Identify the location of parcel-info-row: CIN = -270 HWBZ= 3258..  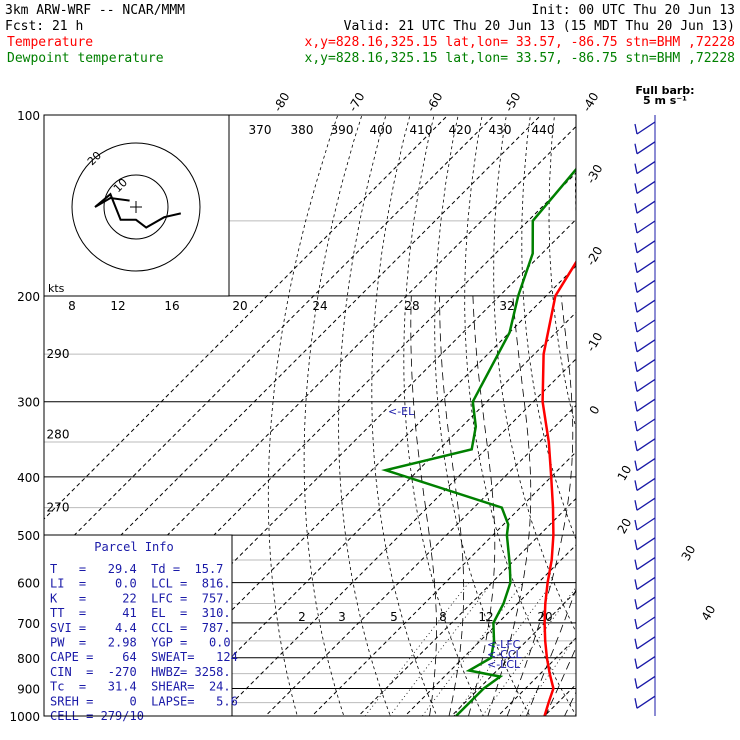
(140, 672).